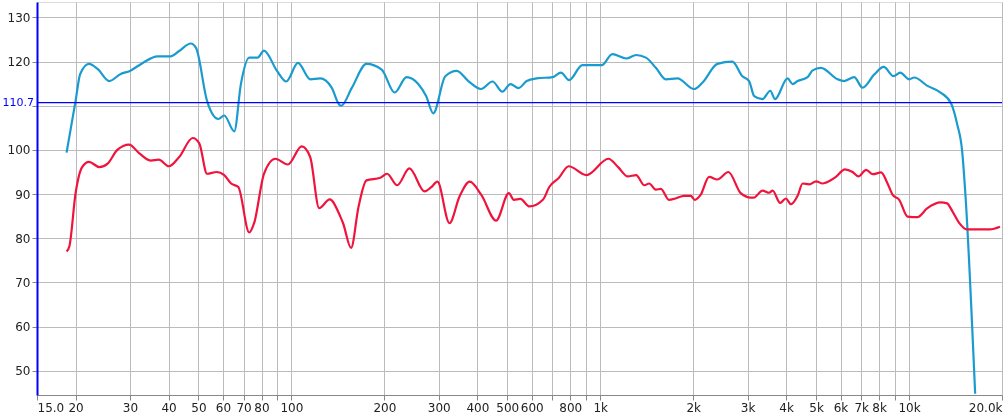  What do you see at coordinates (23, 238) in the screenshot?
I see `y-tick-label: 80` at bounding box center [23, 238].